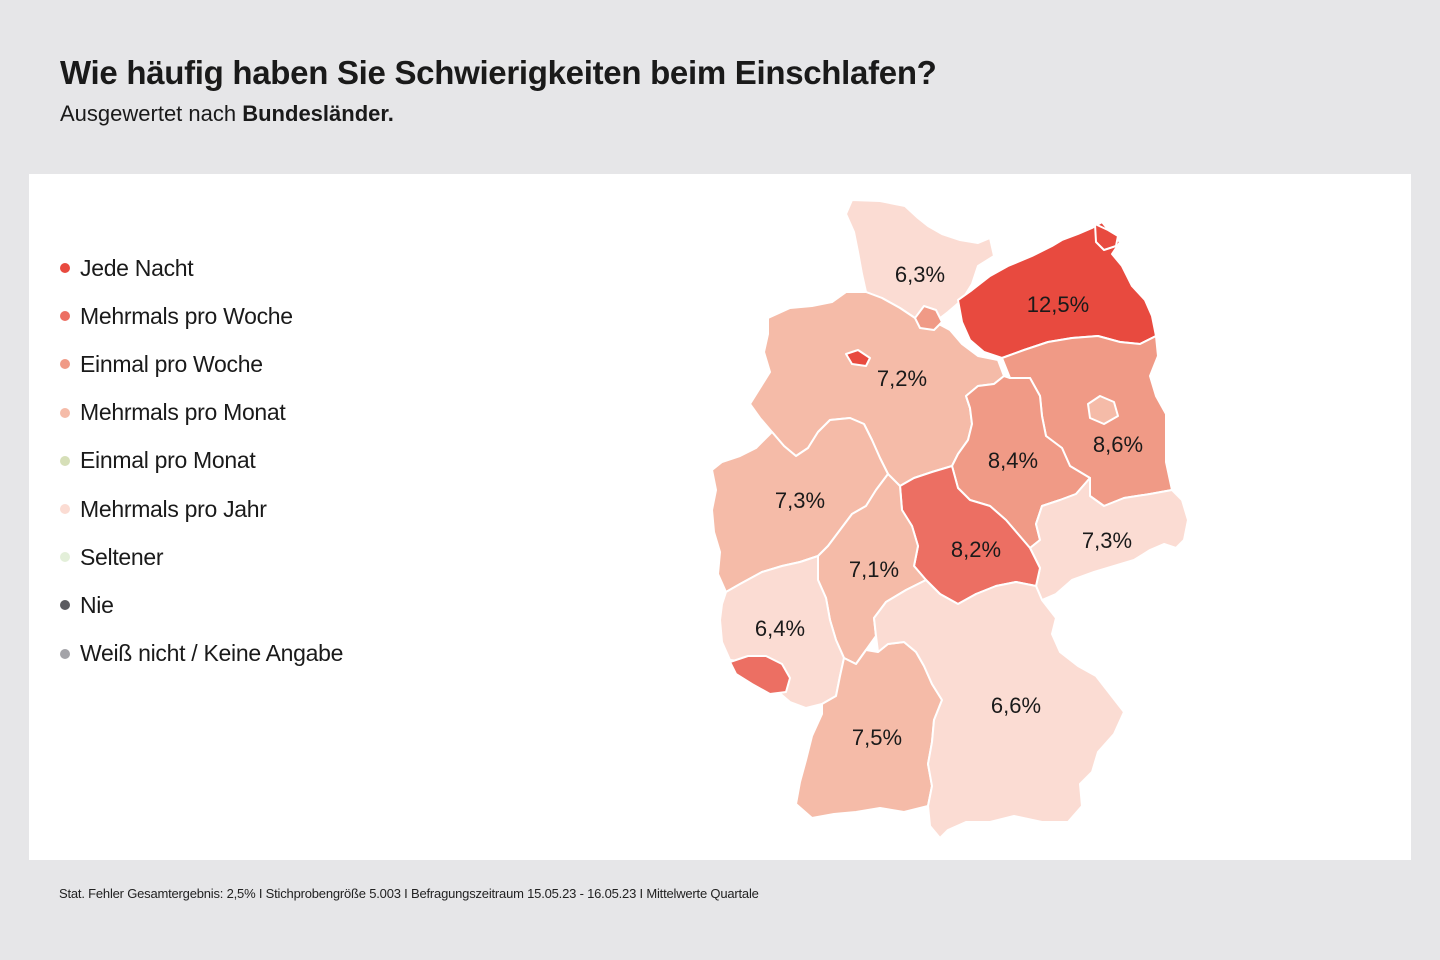  I want to click on legend-item: Jede Nacht, so click(201, 268).